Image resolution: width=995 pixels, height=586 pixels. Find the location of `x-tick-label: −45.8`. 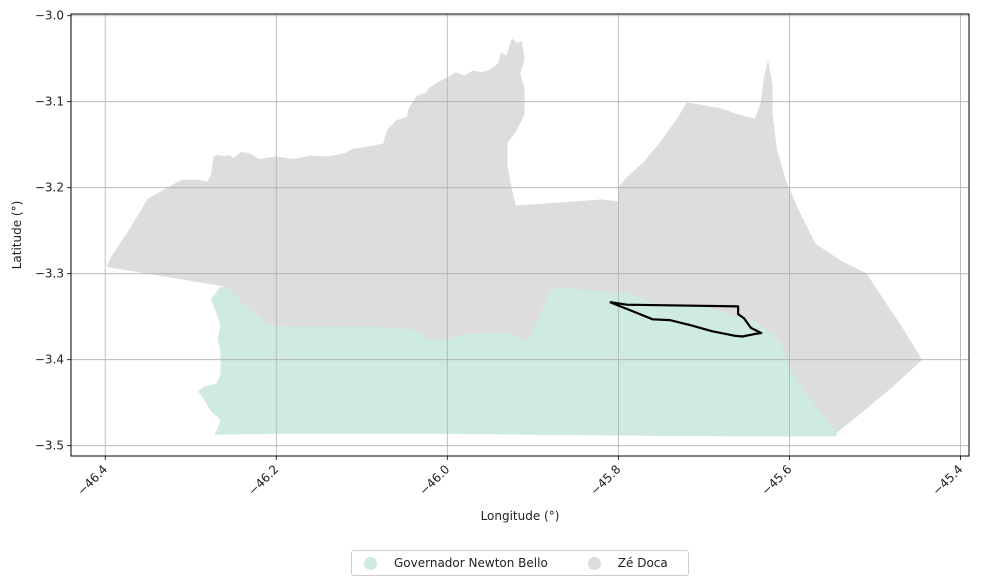

x-tick-label: −45.8 is located at coordinates (606, 480).